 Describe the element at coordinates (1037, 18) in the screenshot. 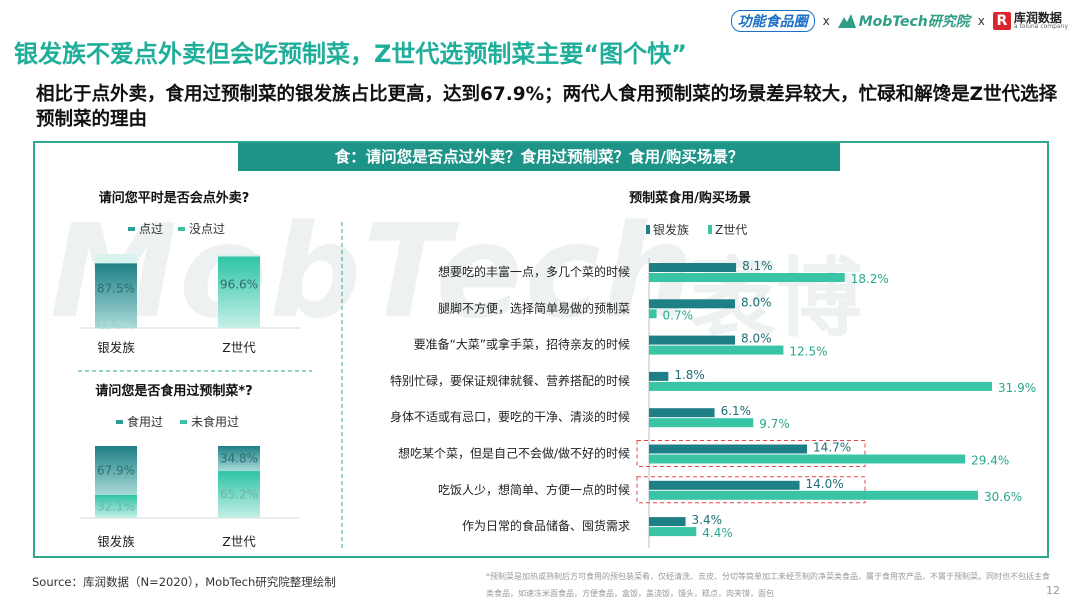

I see `kurun-logo-text: 库润数据` at that location.